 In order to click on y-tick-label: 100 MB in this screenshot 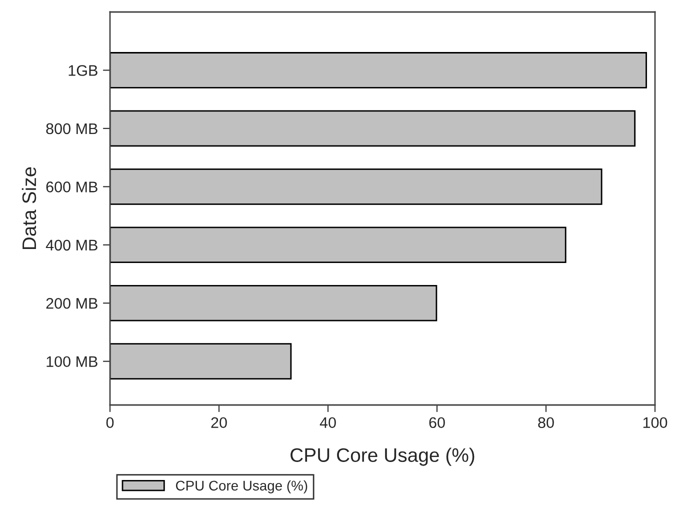, I will do `click(72, 362)`.